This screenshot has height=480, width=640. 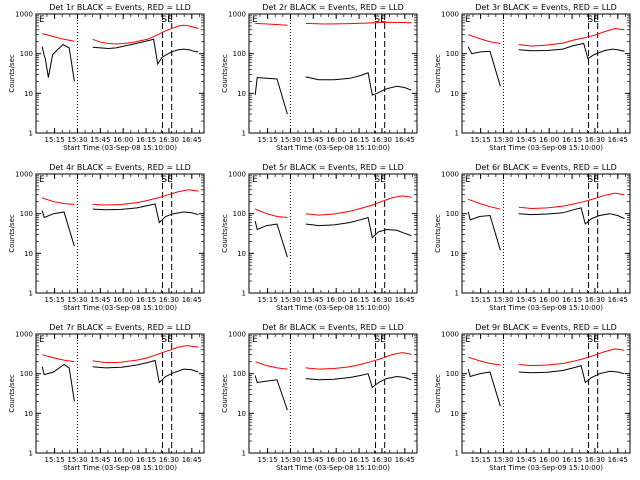 I want to click on chart-title: Det 2r BLACK = Events, RED = LLD, so click(x=333, y=7).